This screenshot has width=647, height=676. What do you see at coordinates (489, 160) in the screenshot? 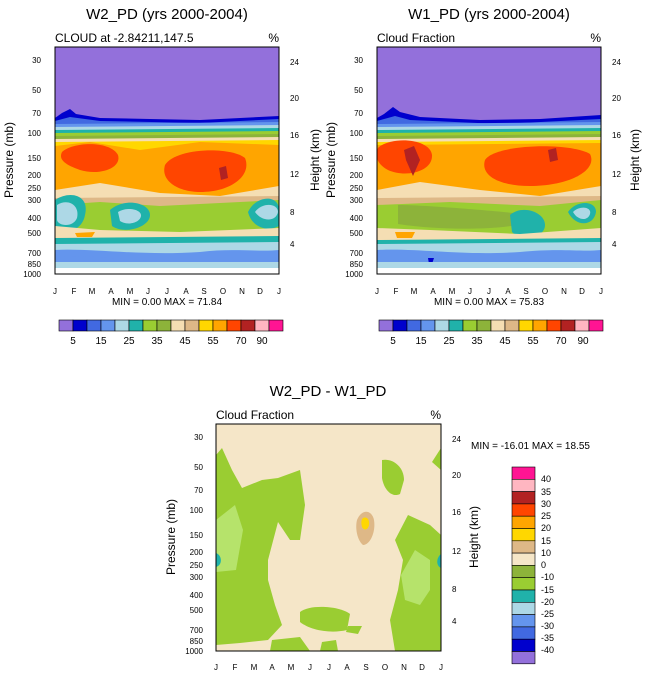
I see `panel-b-contour-field` at bounding box center [489, 160].